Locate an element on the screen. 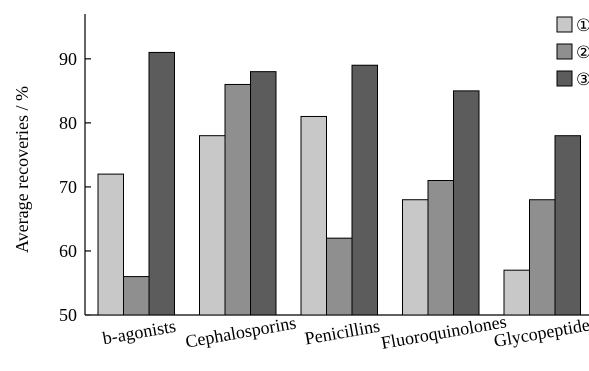  y-tick-label: 50 is located at coordinates (68, 315).